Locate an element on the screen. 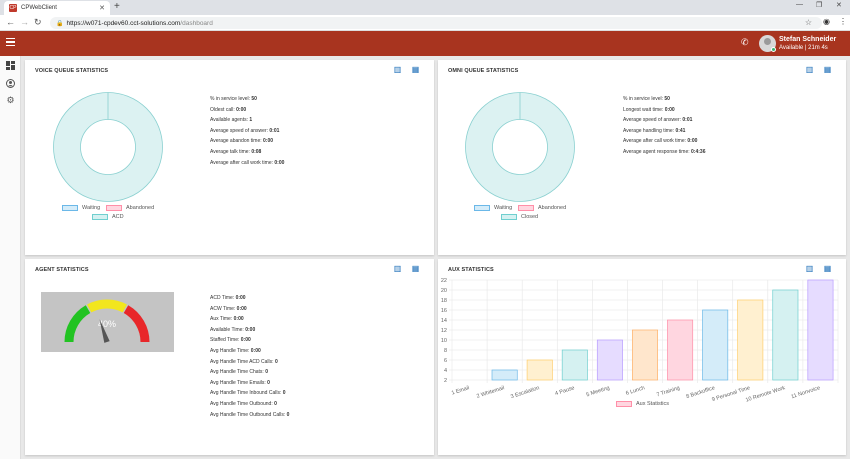 The height and width of the screenshot is (459, 850). card-title: VOICE QUEUE STATISTICS is located at coordinates (72, 71).